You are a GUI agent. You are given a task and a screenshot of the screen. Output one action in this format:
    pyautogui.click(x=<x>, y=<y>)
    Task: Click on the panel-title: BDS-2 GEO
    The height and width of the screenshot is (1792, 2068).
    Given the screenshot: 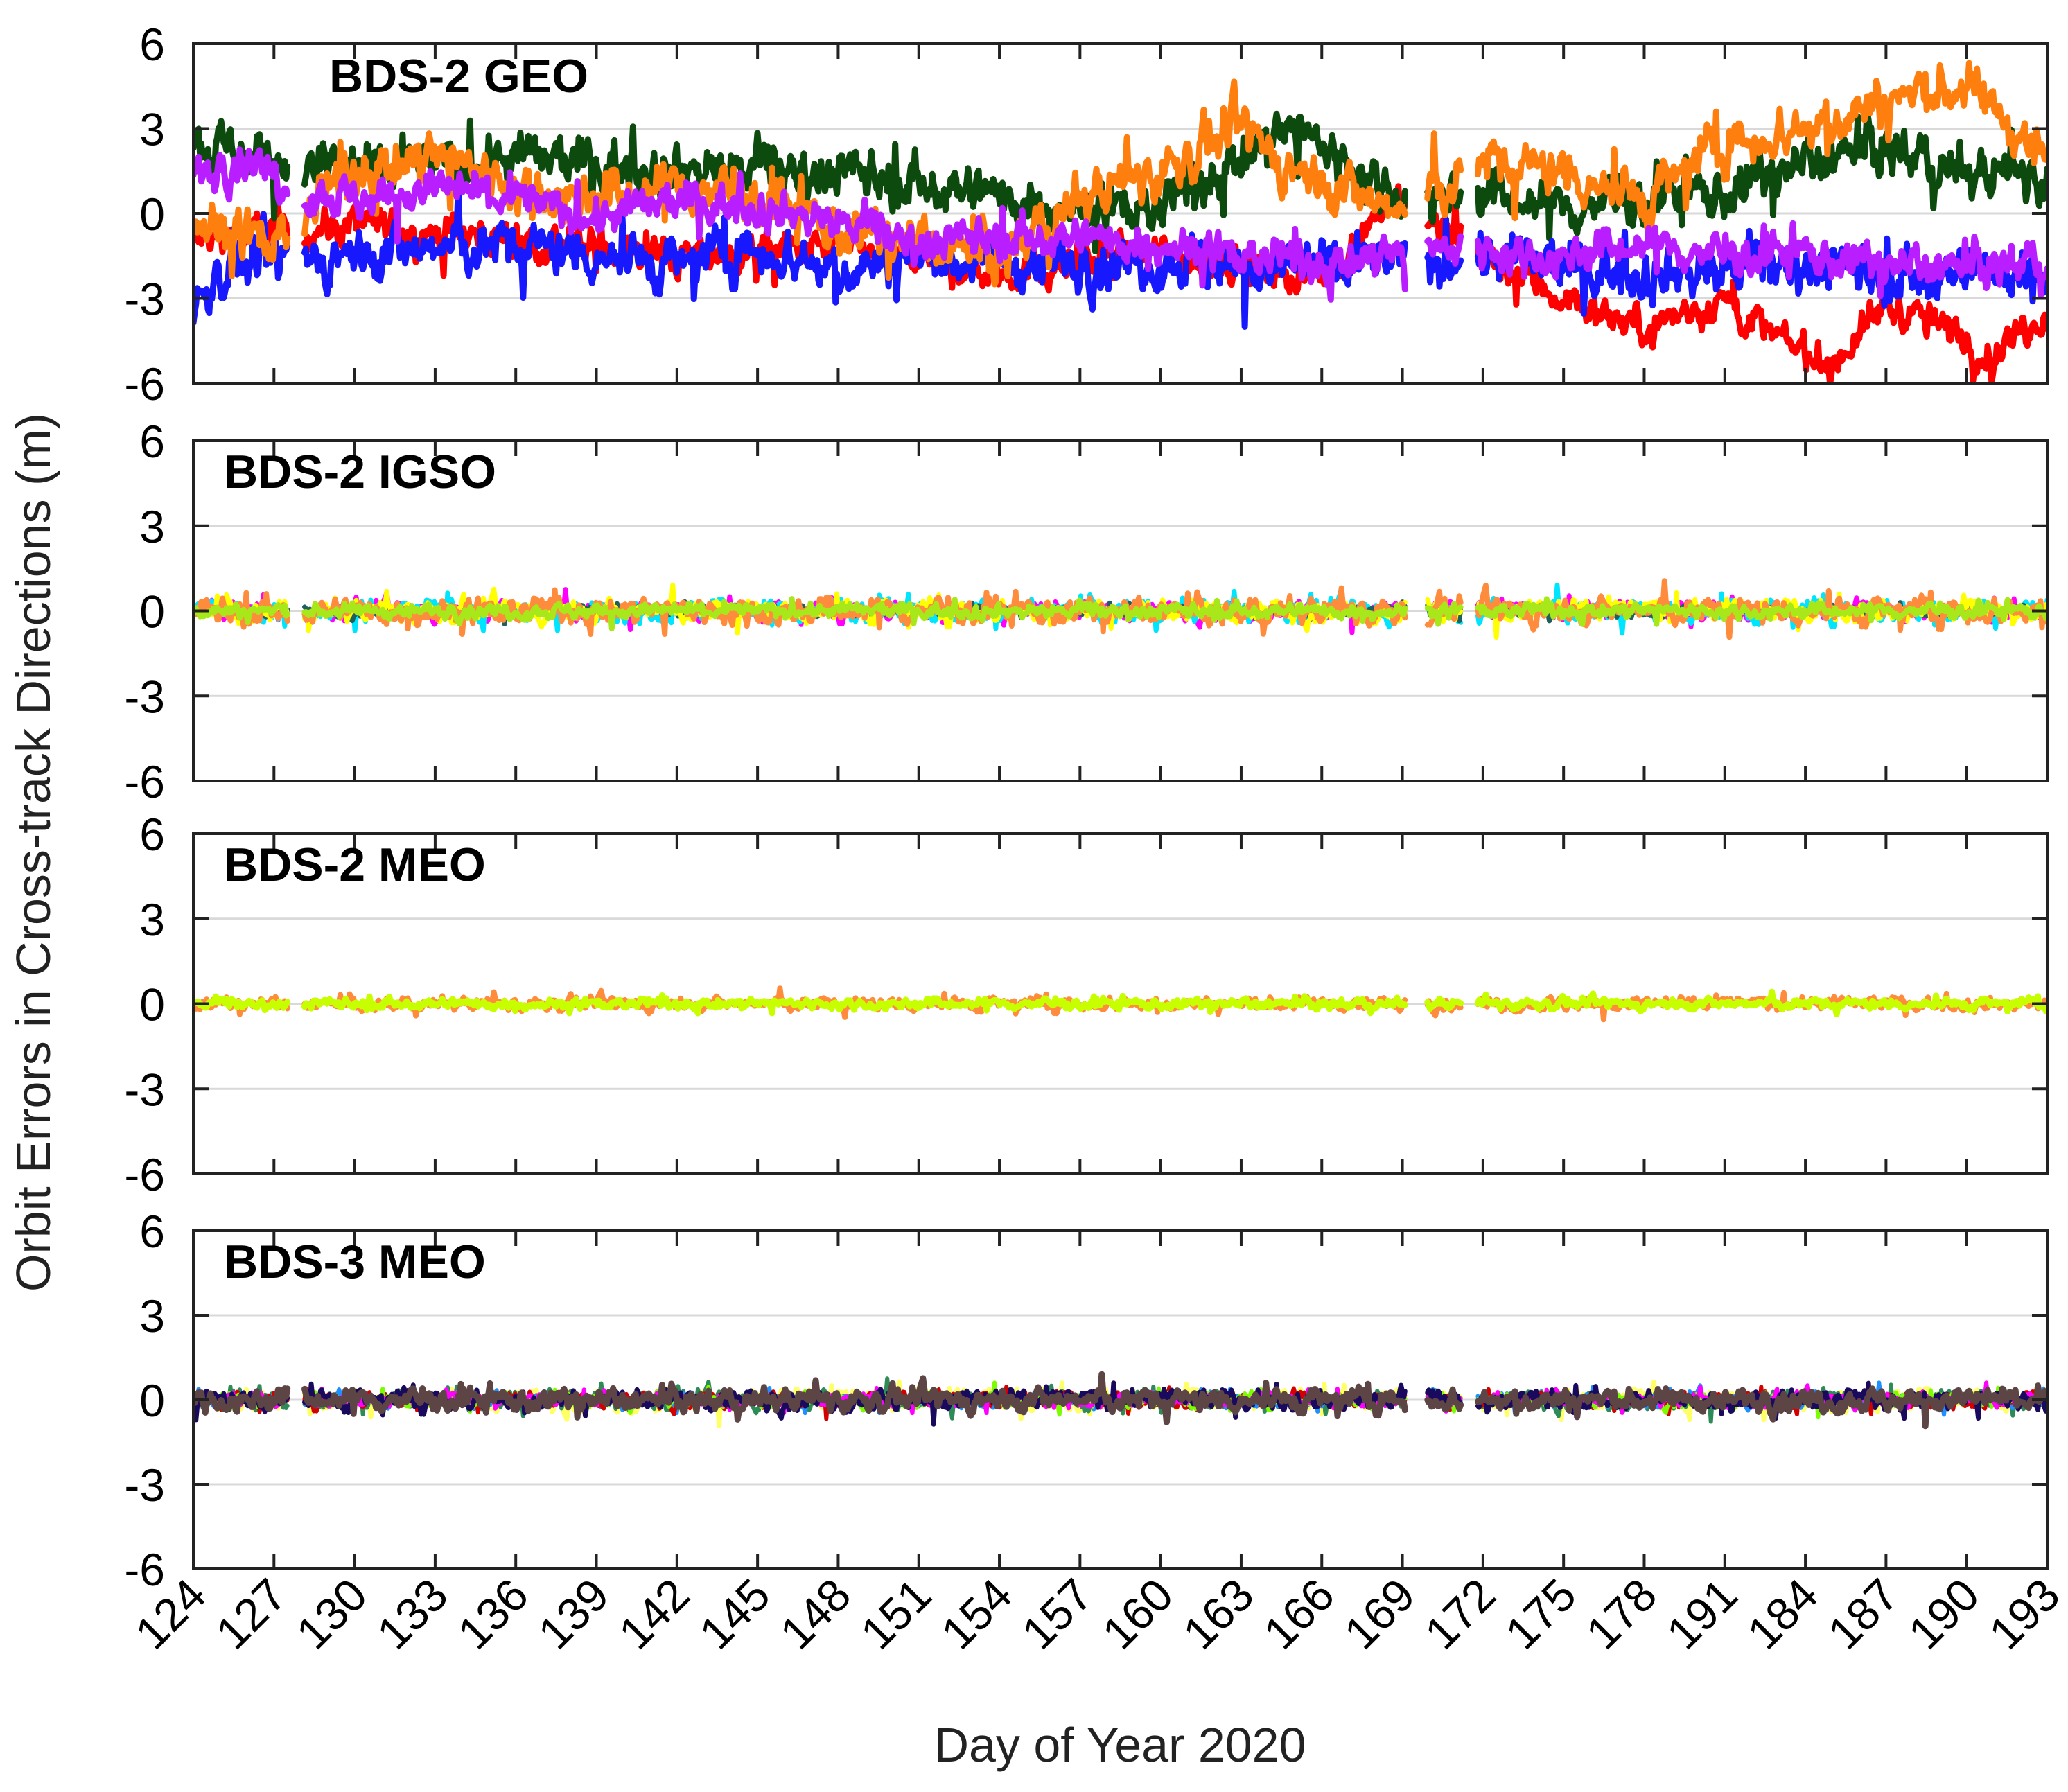 What is the action you would take?
    pyautogui.click(x=459, y=76)
    